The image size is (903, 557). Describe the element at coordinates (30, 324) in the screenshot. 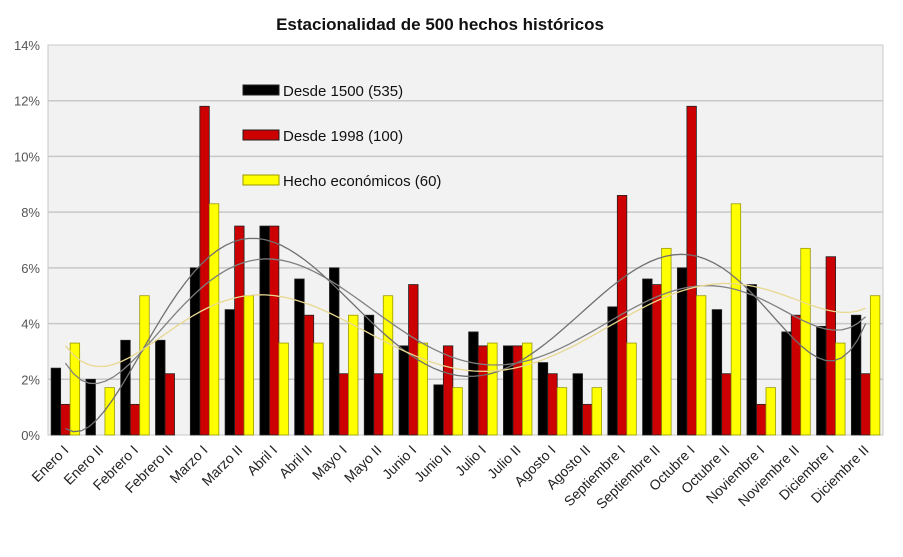

I see `y-tick-label: 4%` at that location.